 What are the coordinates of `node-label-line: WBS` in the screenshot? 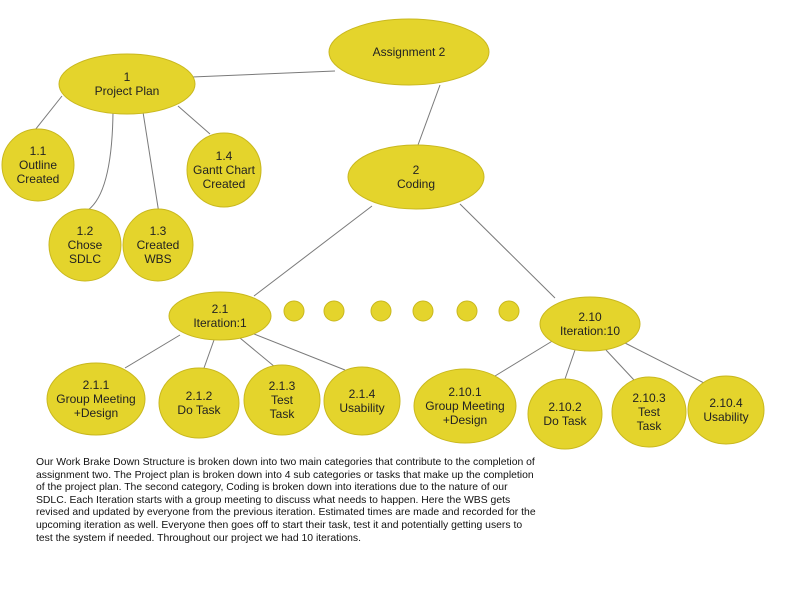 It's located at (157, 259).